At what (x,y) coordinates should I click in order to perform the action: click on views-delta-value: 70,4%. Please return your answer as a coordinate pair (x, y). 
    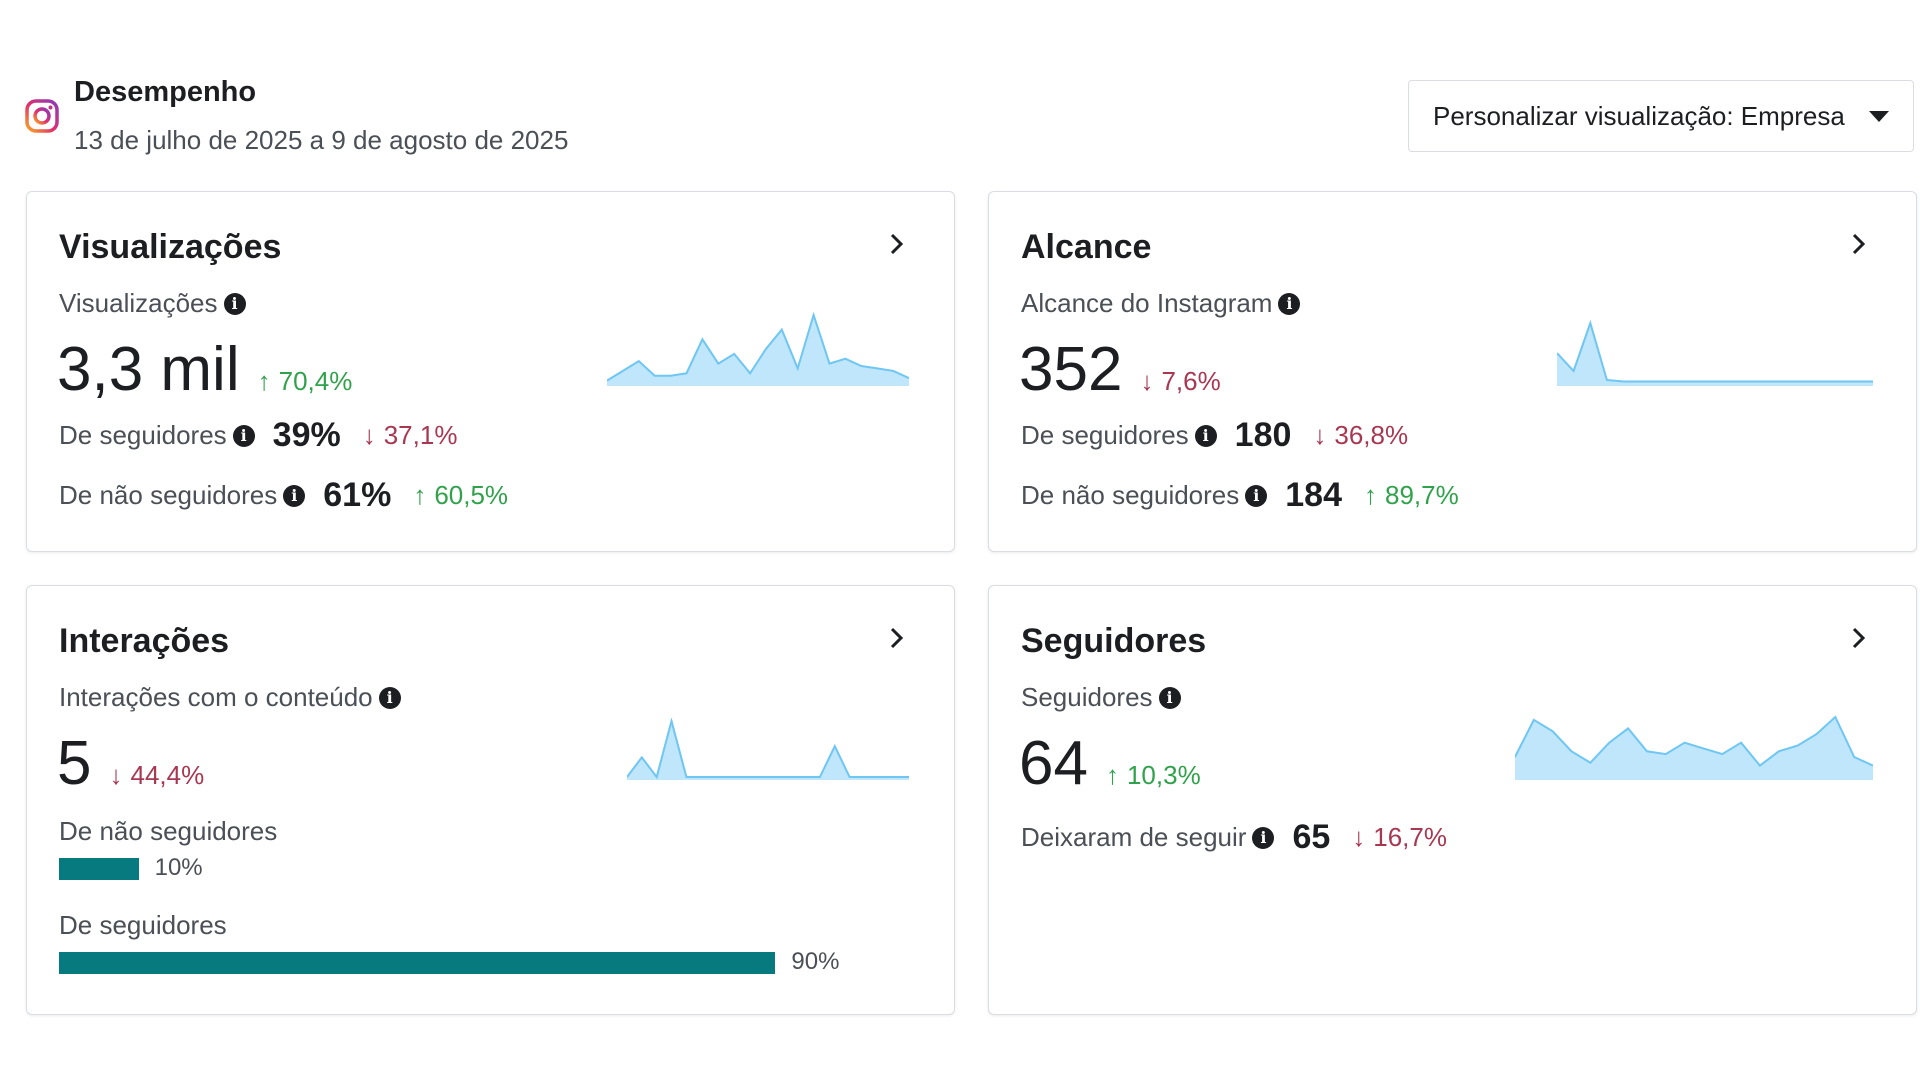
    Looking at the image, I should click on (315, 381).